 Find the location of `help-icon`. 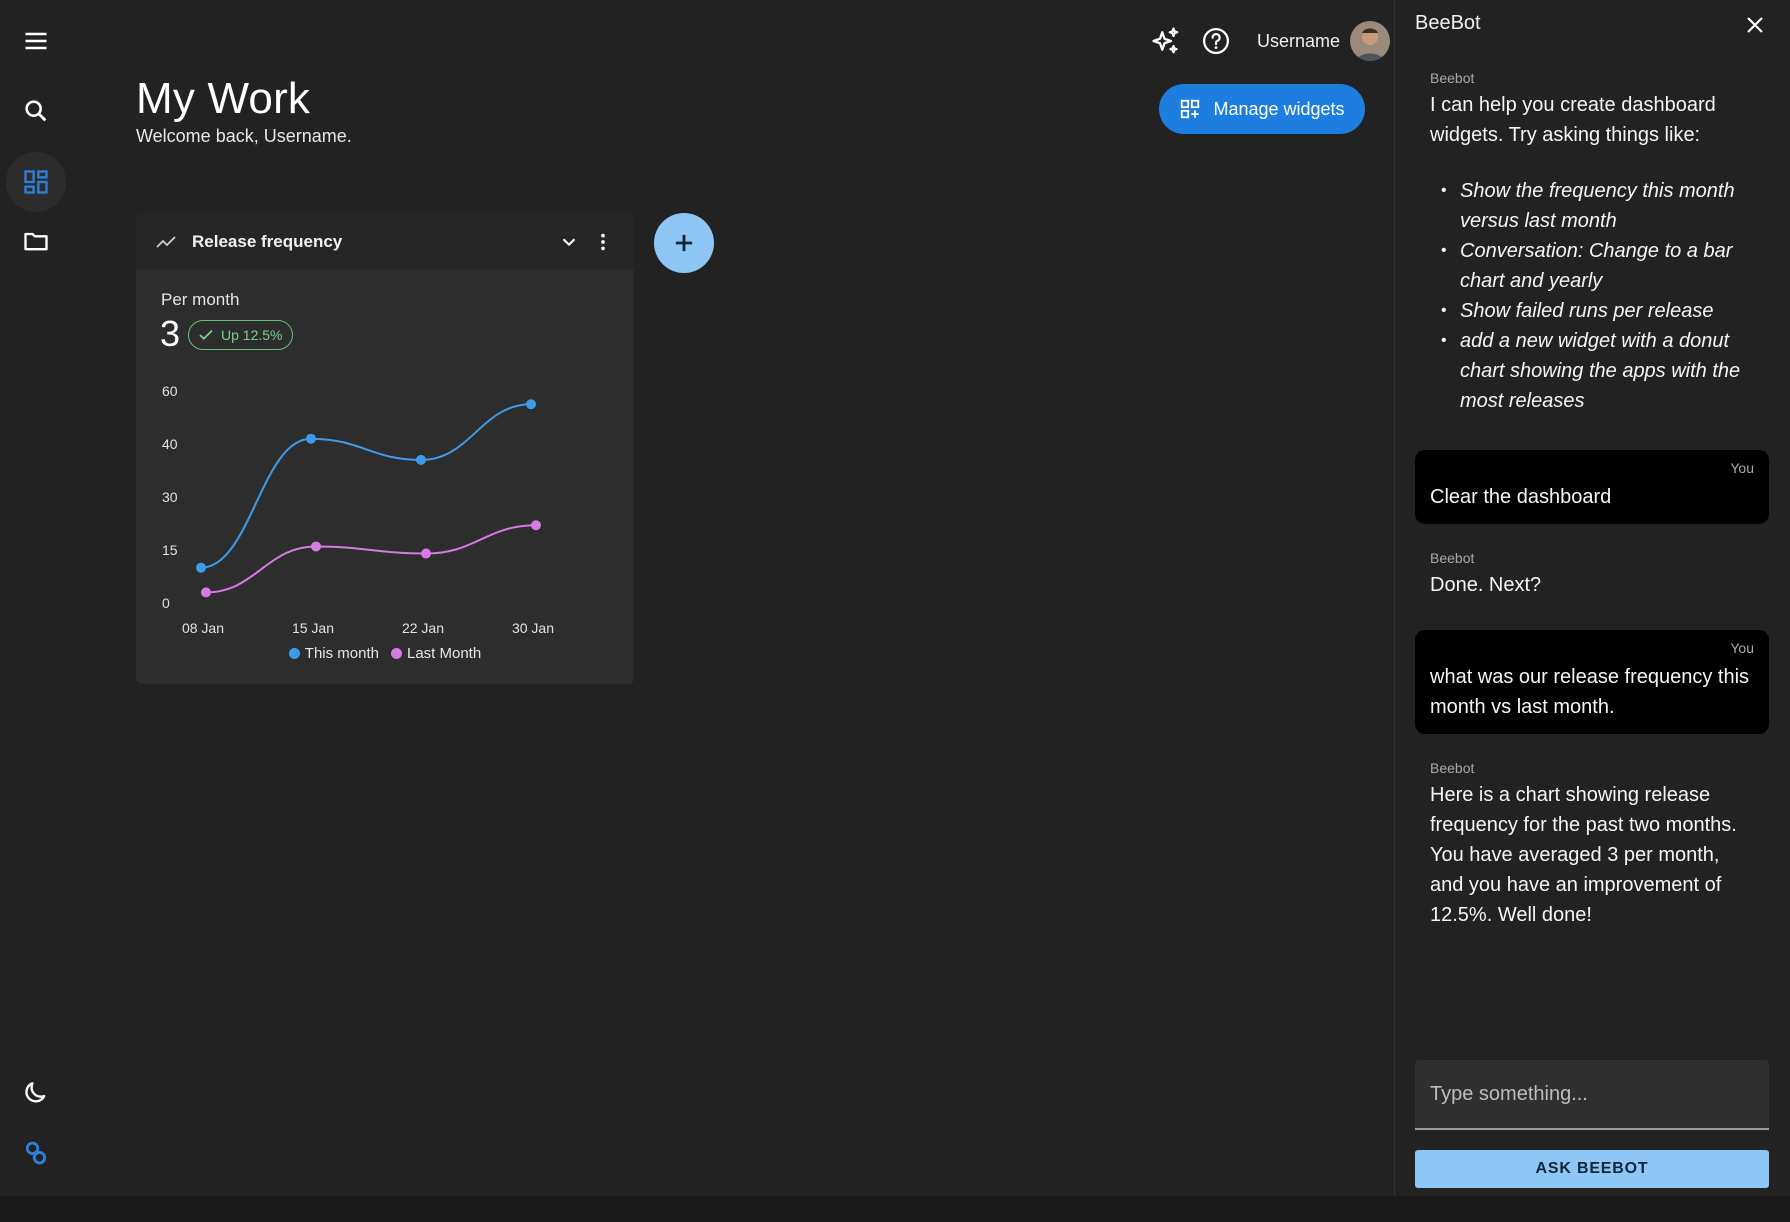

help-icon is located at coordinates (1215, 41).